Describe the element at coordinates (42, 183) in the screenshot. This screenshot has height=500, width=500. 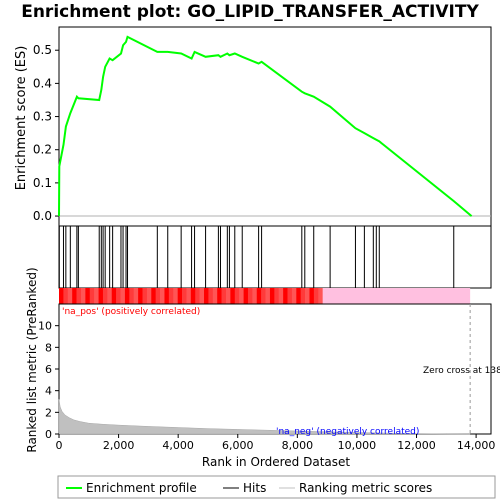
I see `es-y-tick-label: 0.1` at that location.